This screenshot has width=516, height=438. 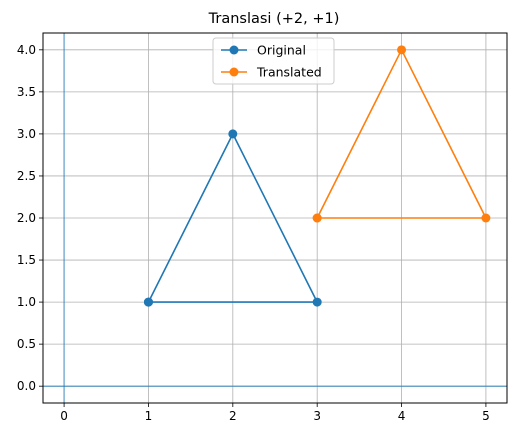 What do you see at coordinates (26, 386) in the screenshot?
I see `y-tick-label-0: 0.0` at bounding box center [26, 386].